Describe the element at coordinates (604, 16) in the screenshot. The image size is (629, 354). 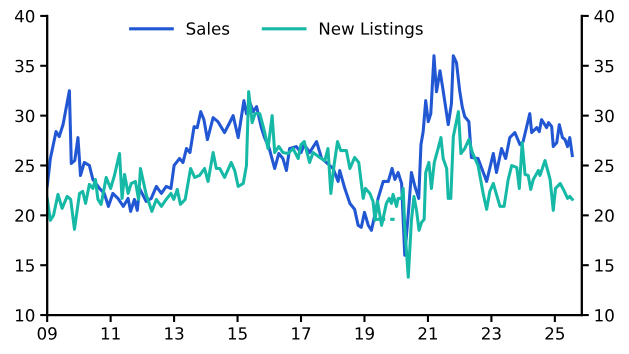
I see `y2-tick-label: 40` at that location.